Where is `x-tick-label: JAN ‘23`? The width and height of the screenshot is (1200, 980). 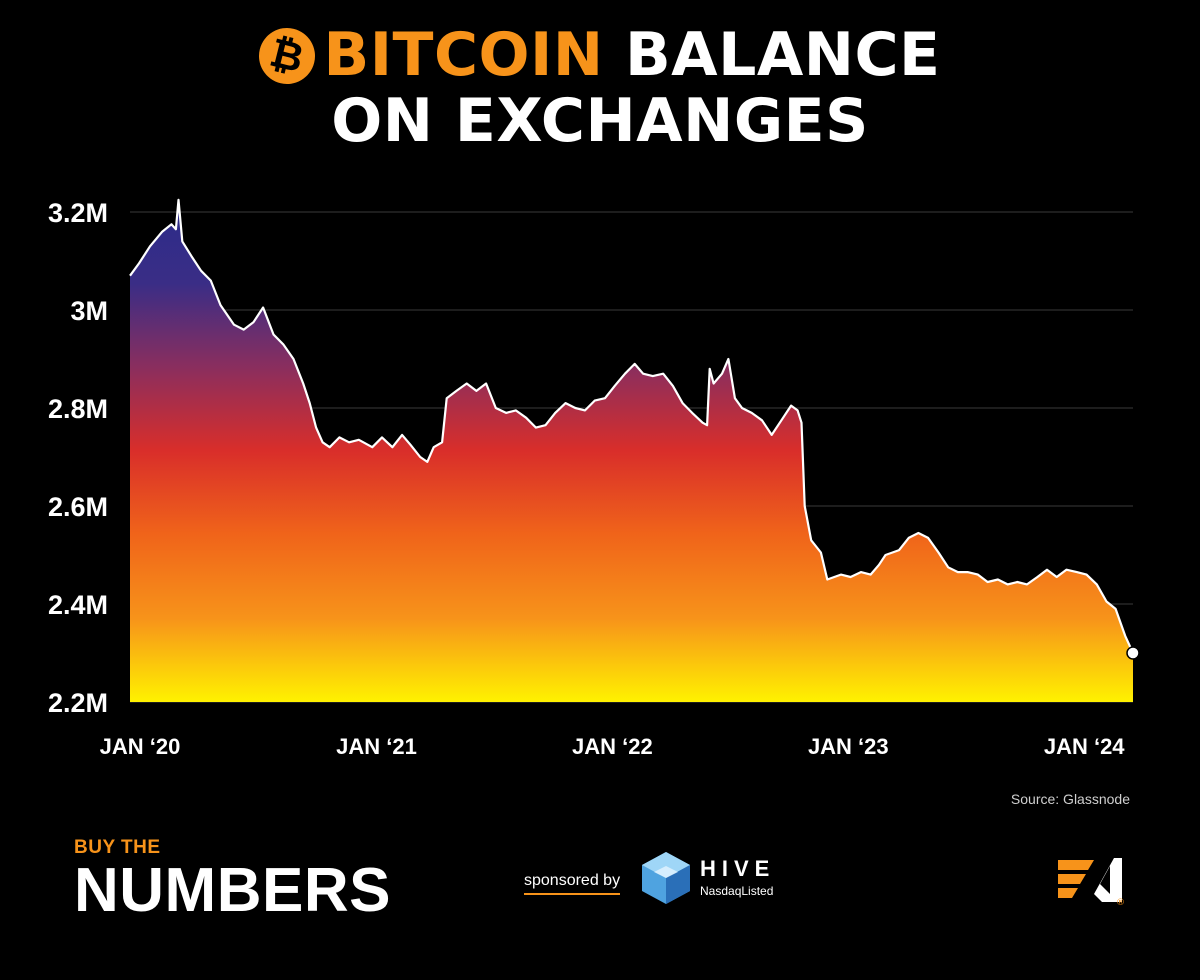 x-tick-label: JAN ‘23 is located at coordinates (848, 746).